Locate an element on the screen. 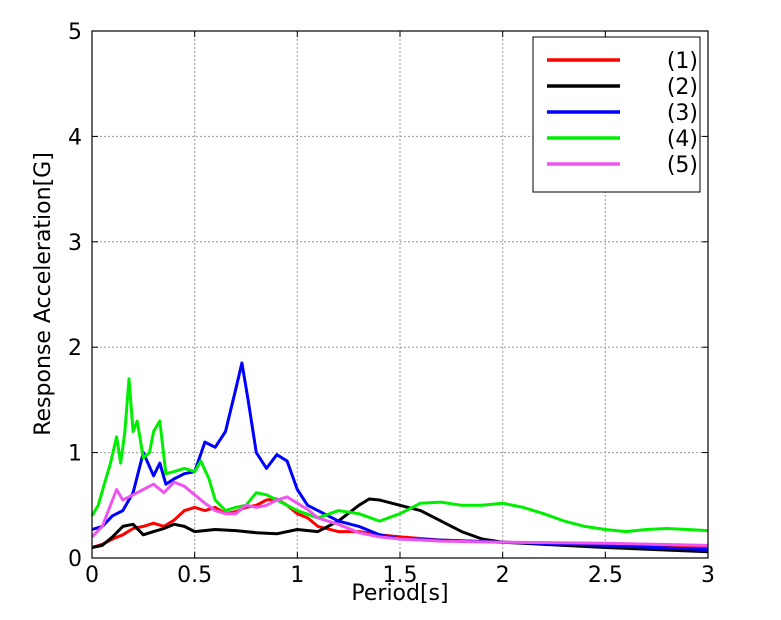 The image size is (781, 620). x-axis-title: Period[s] is located at coordinates (399, 593).